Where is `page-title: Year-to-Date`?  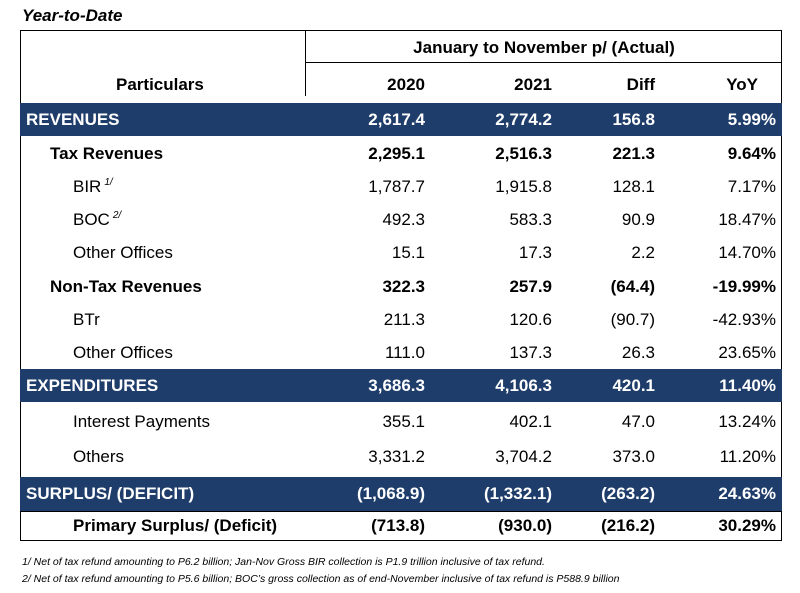 page-title: Year-to-Date is located at coordinates (72, 15).